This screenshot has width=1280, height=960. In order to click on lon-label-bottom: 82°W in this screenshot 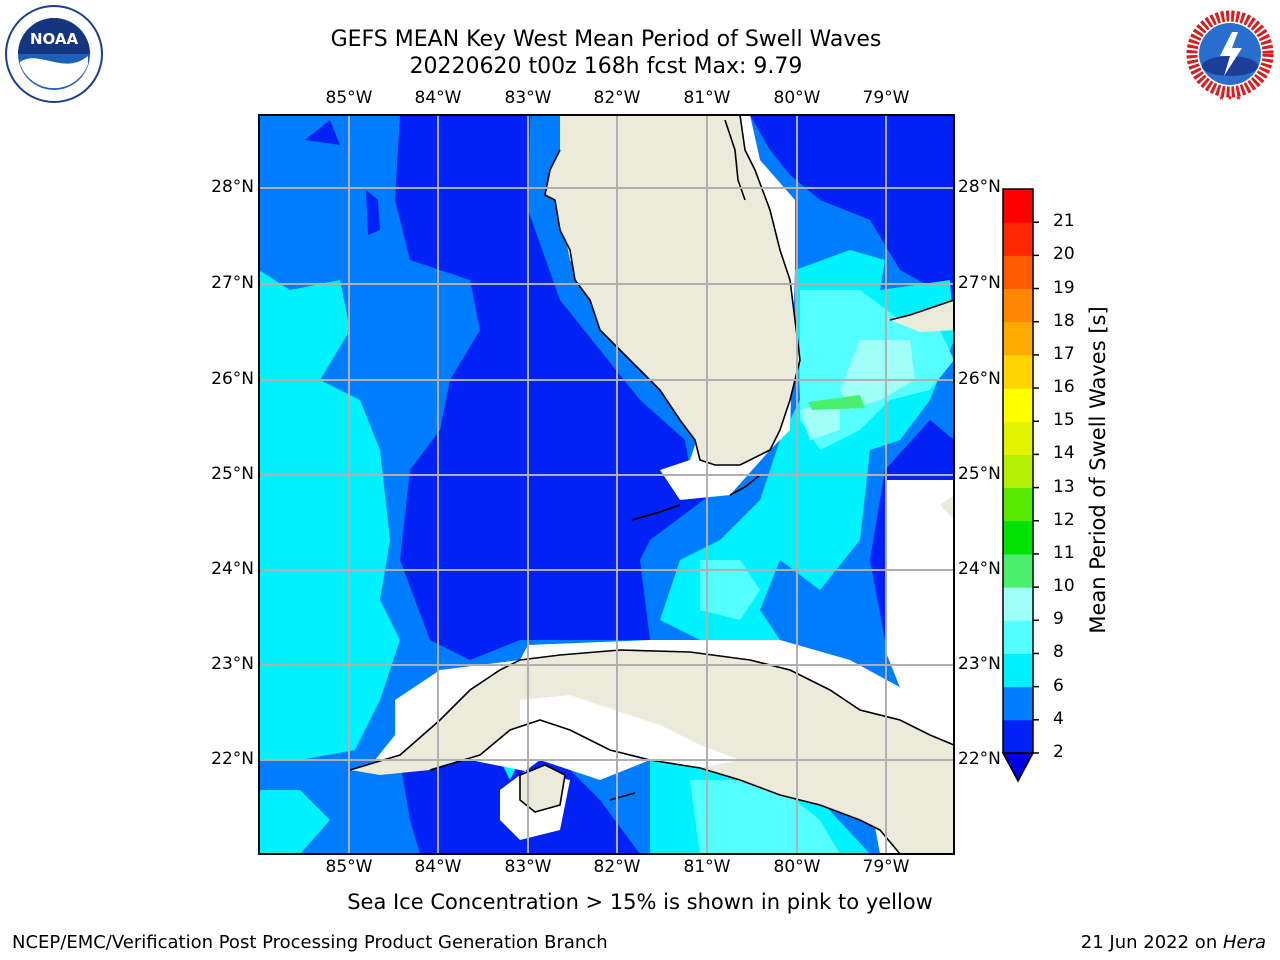, I will do `click(617, 867)`.